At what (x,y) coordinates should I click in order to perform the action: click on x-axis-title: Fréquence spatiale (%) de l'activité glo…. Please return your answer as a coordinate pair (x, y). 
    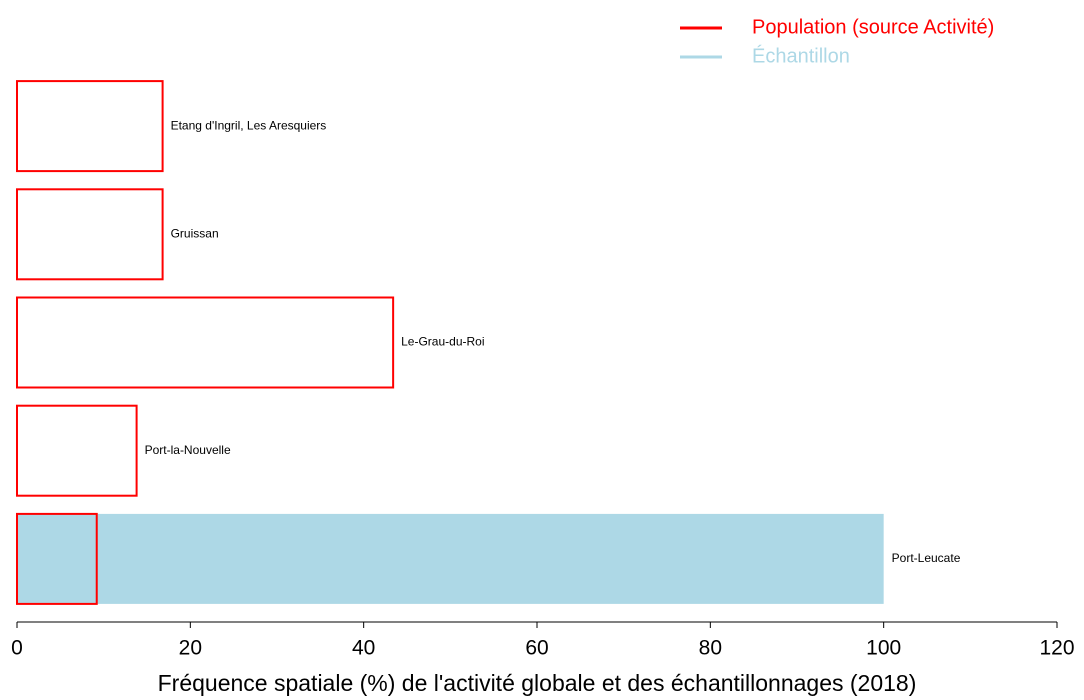
    Looking at the image, I should click on (537, 683).